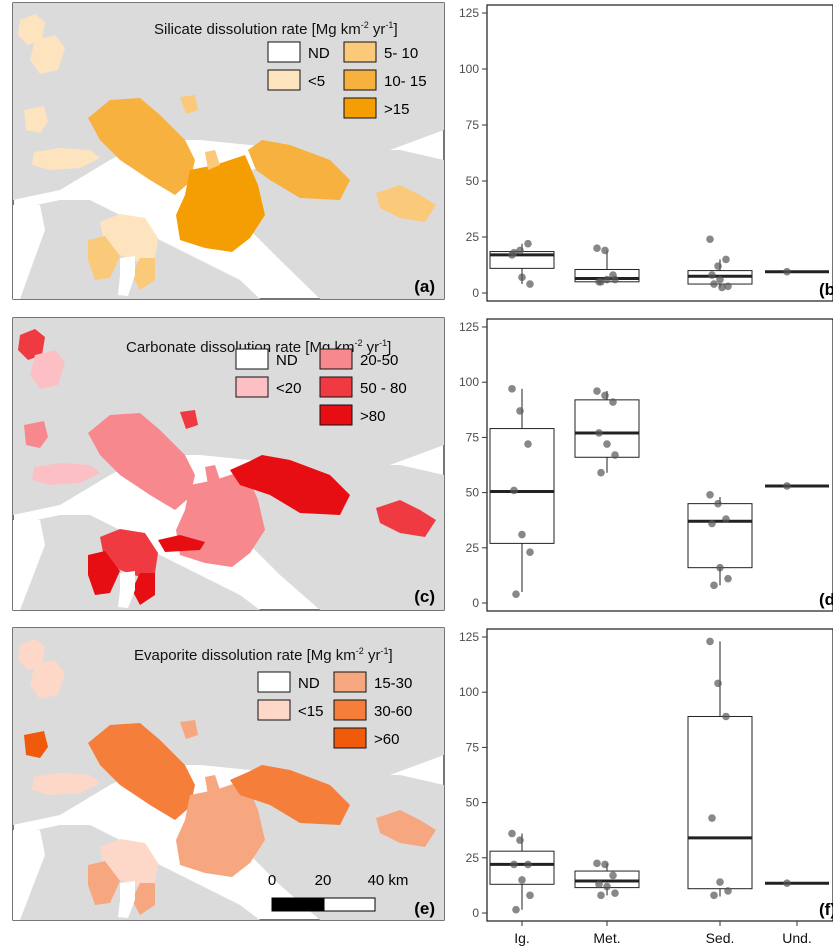  I want to click on panel-letter: (b), so click(826, 289).